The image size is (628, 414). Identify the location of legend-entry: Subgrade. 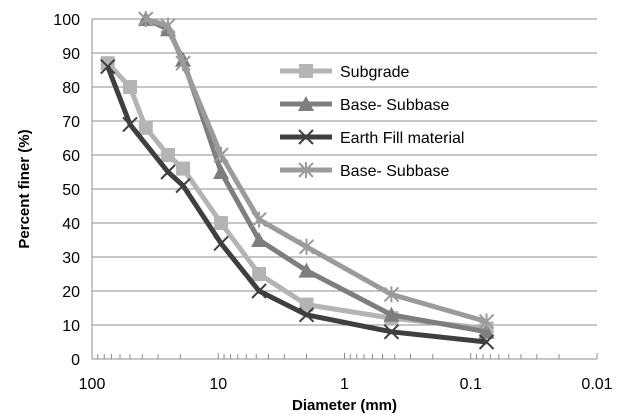
(344, 72).